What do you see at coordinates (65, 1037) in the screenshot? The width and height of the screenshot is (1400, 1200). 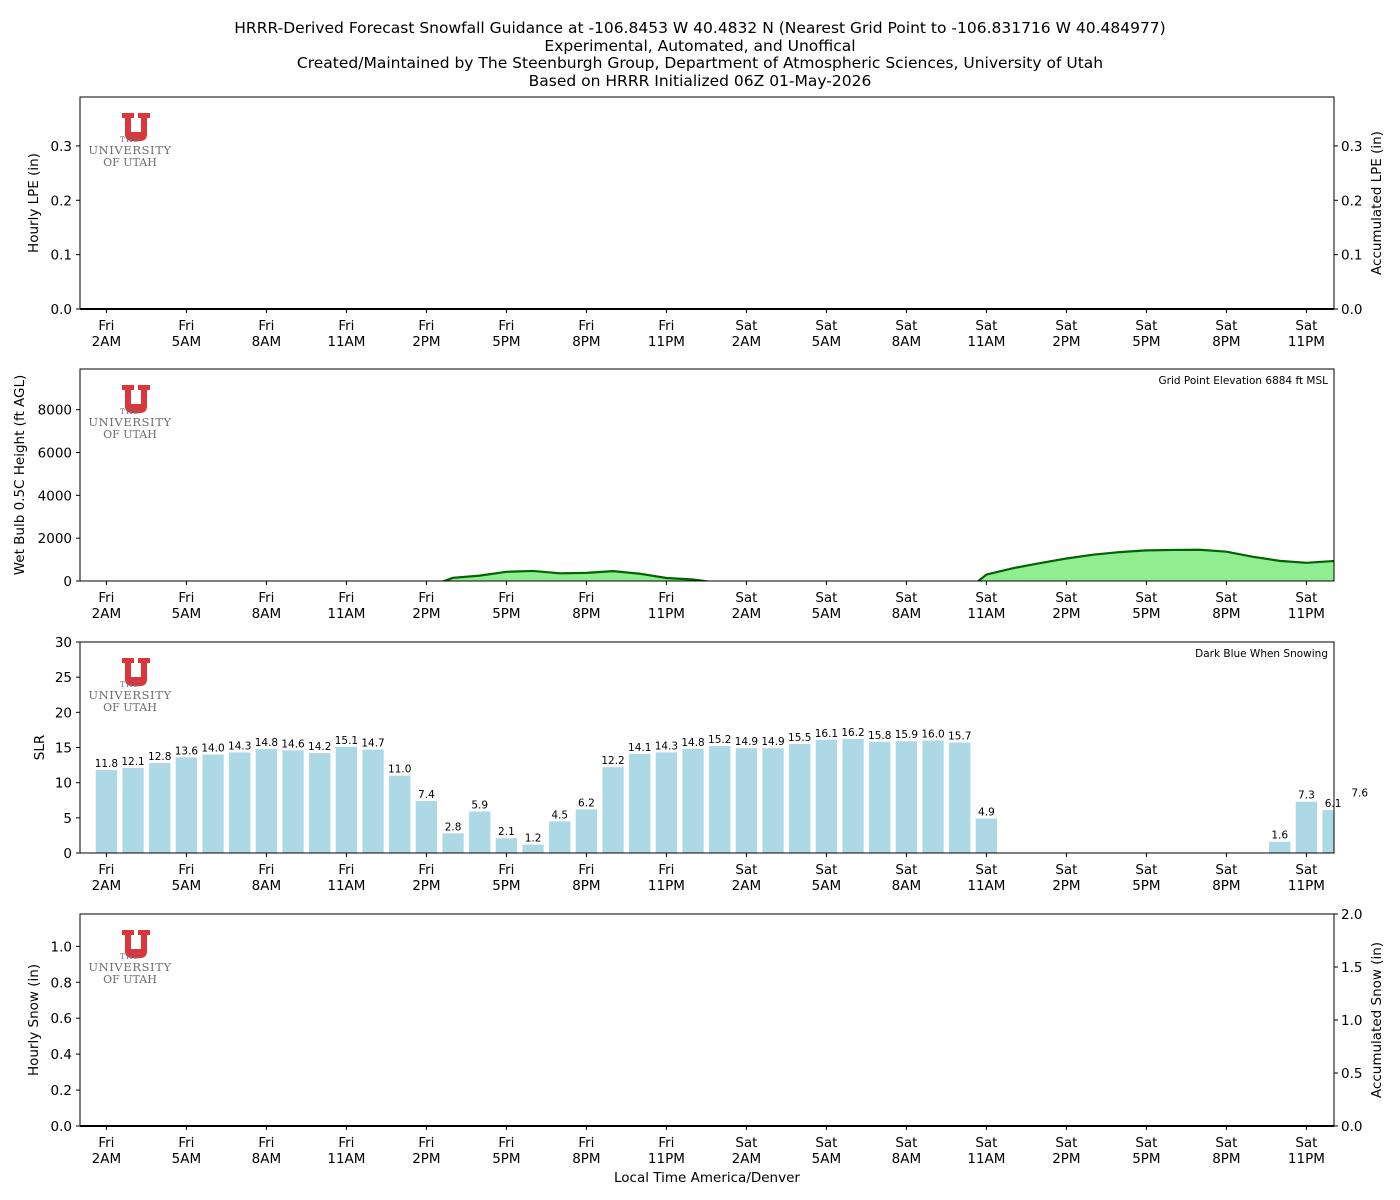 I see `y-axis-left: 0.0 0.2 0.4 0.6 0.8 1.0` at bounding box center [65, 1037].